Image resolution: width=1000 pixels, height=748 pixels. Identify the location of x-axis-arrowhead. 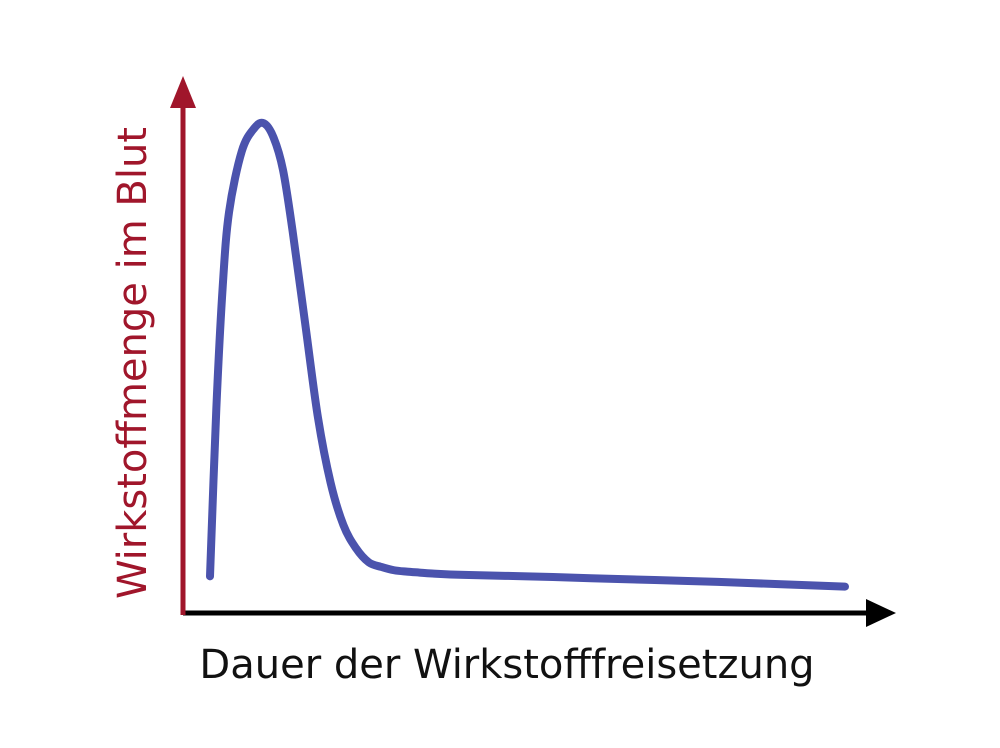
(881, 613).